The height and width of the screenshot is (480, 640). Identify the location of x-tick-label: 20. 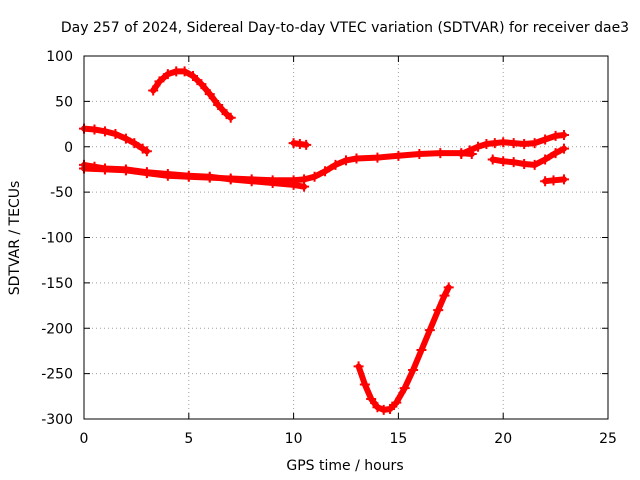
(503, 439).